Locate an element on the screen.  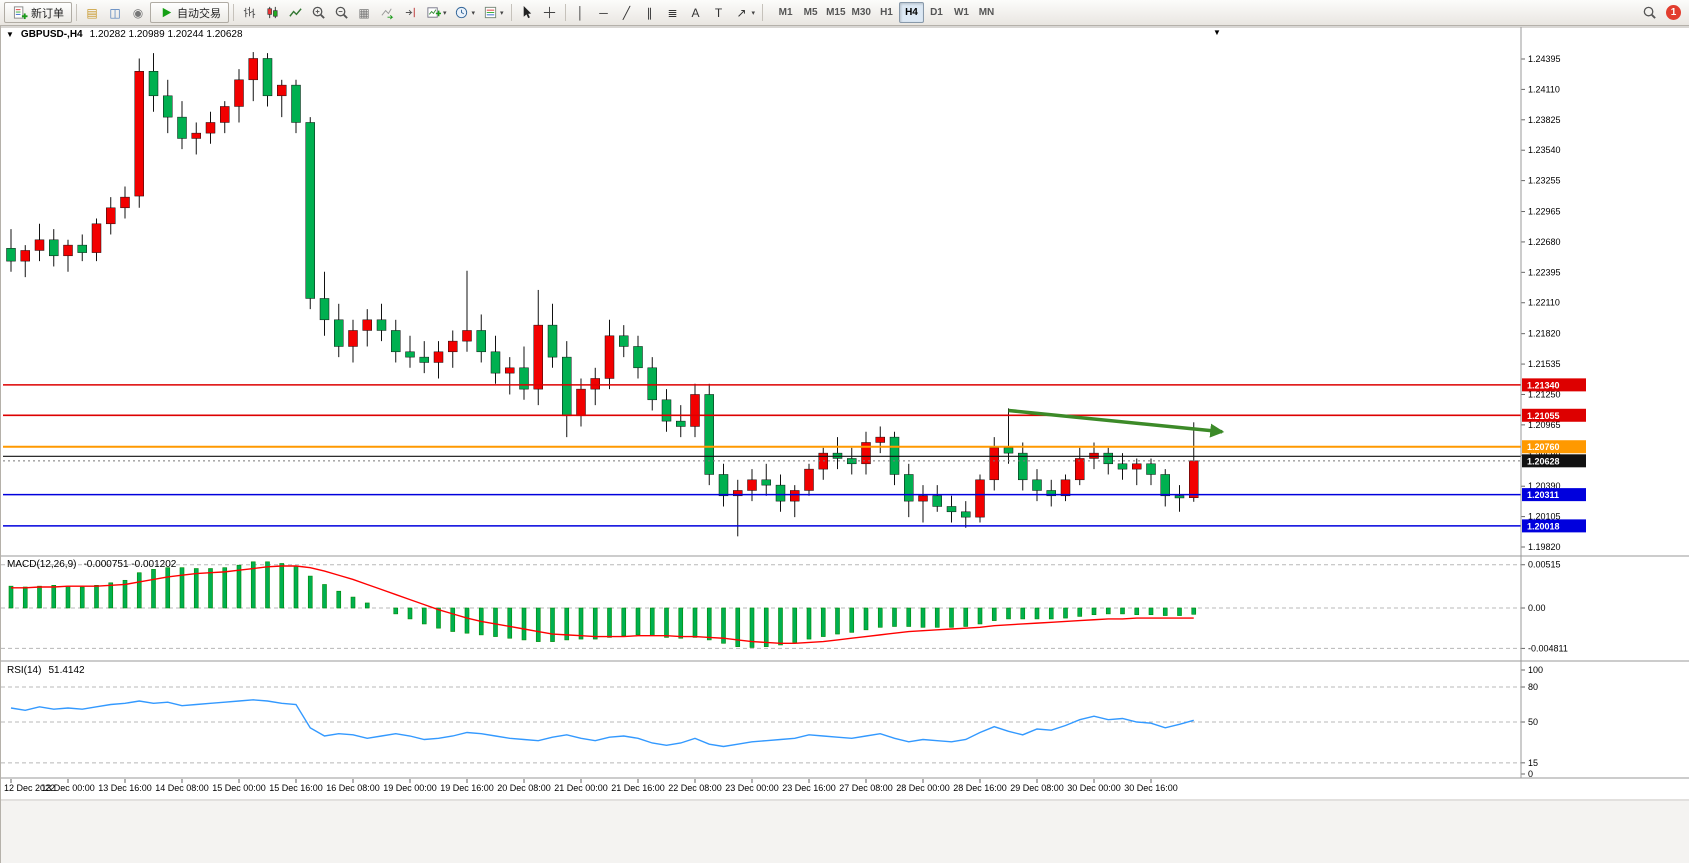
navigator-icon: ◉ is located at coordinates (138, 12).